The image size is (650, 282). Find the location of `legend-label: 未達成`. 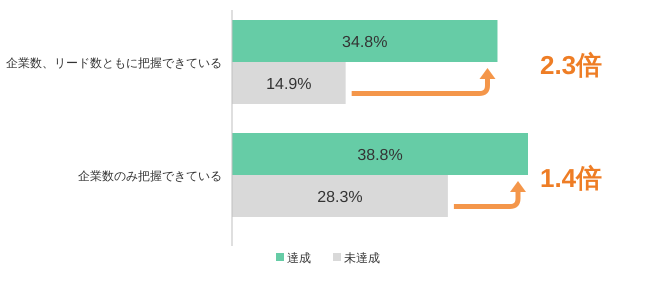

legend-label: 未達成 is located at coordinates (362, 258).